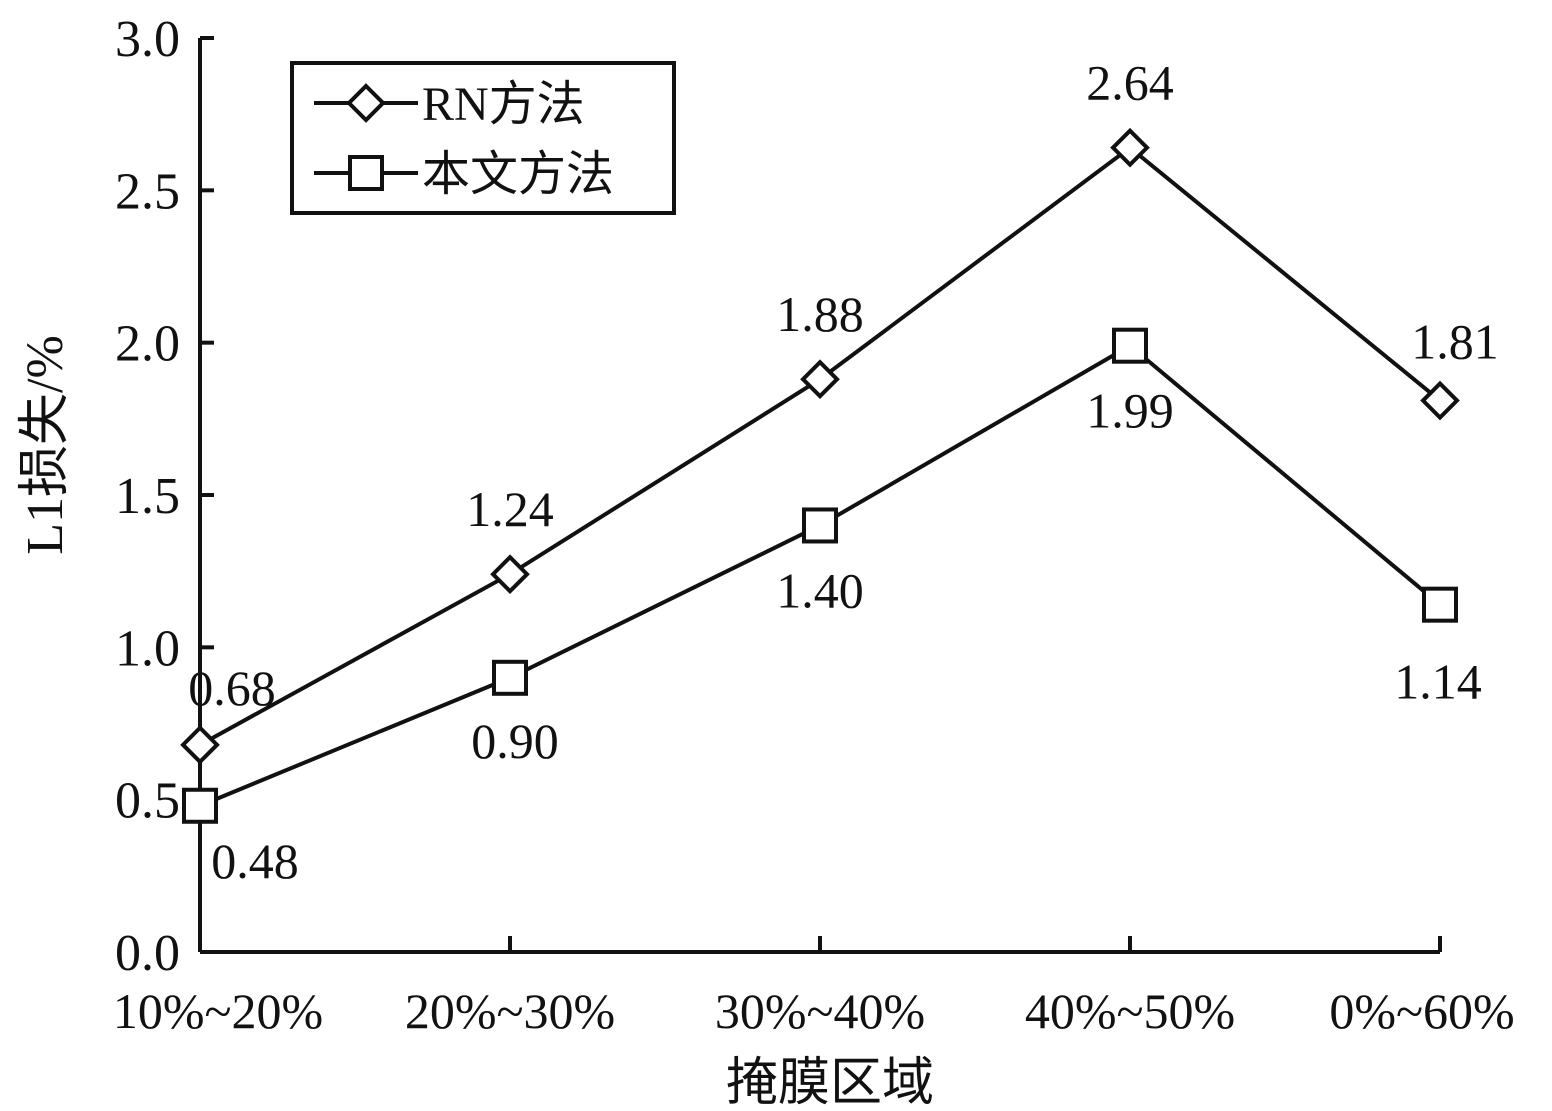  What do you see at coordinates (1130, 1011) in the screenshot?
I see `x-tick-label: 40%~50%` at bounding box center [1130, 1011].